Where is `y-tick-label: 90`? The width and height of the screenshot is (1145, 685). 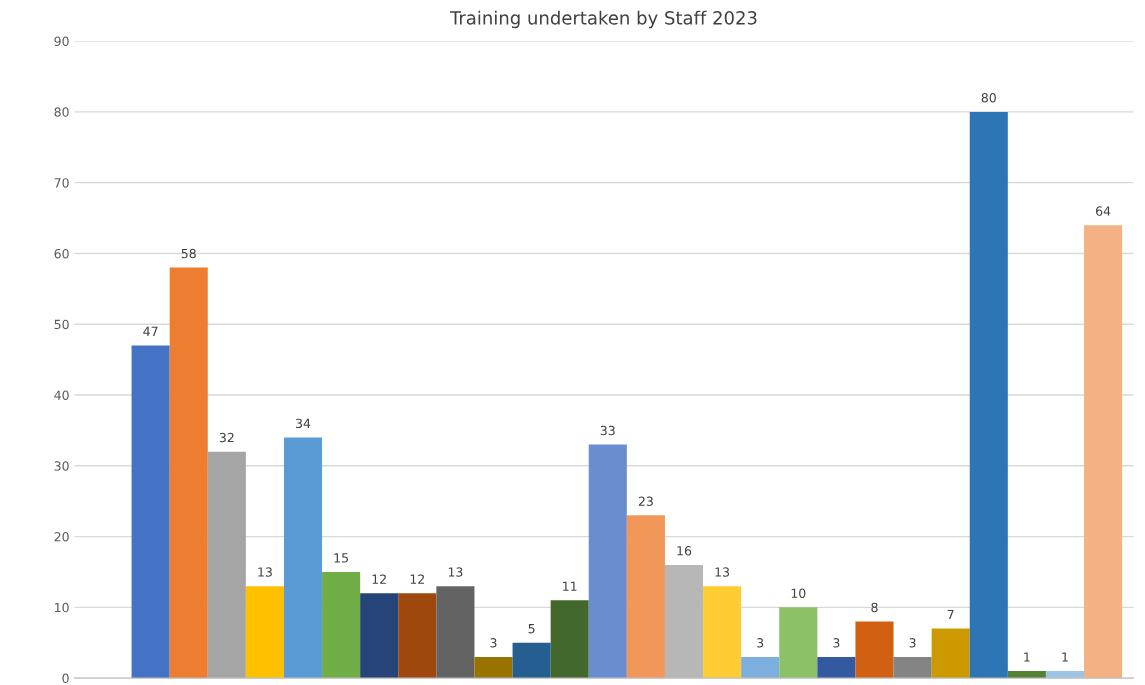
y-tick-label: 90 is located at coordinates (61, 41).